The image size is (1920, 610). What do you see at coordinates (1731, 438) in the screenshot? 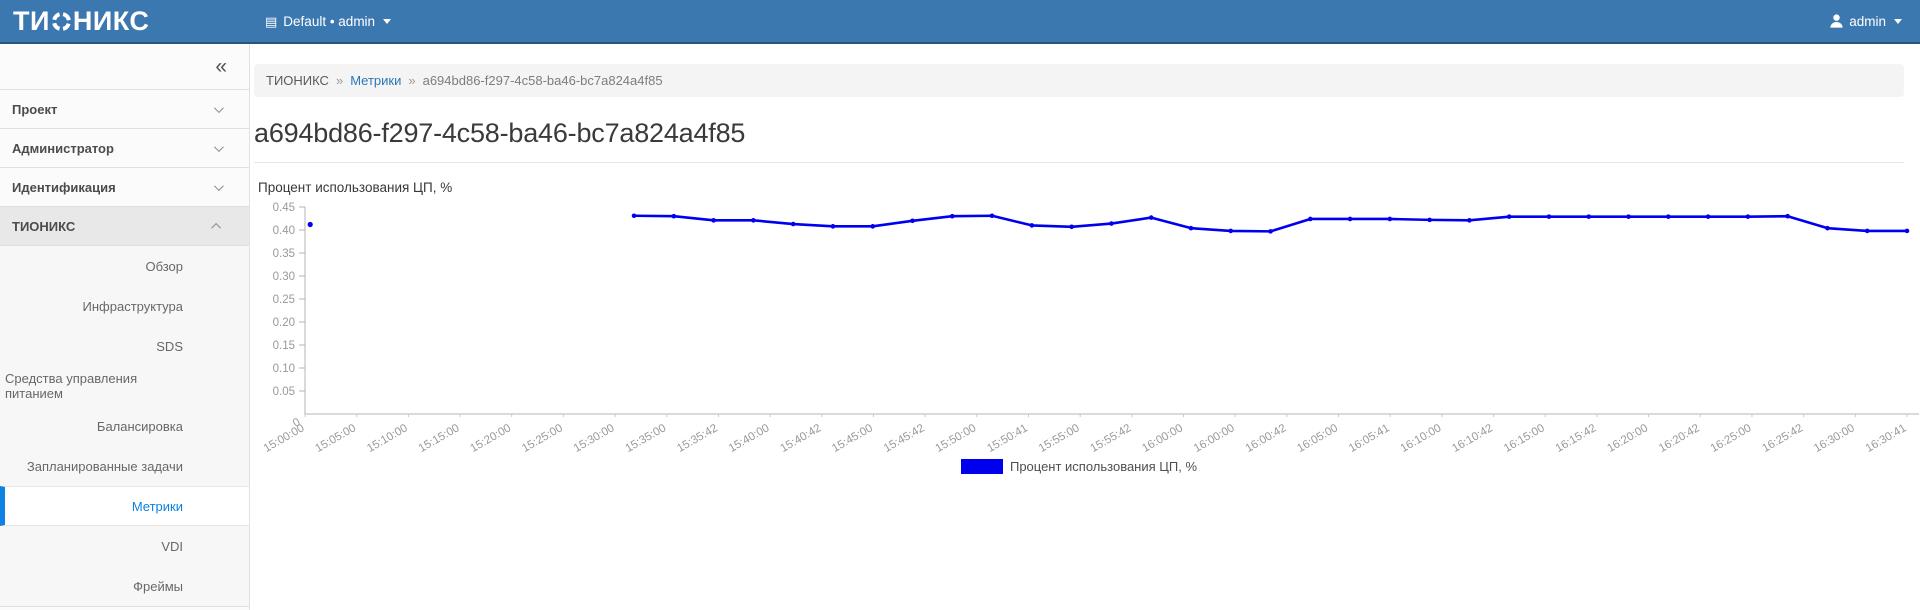
I see `x-tick-label: 16:25:00` at bounding box center [1731, 438].